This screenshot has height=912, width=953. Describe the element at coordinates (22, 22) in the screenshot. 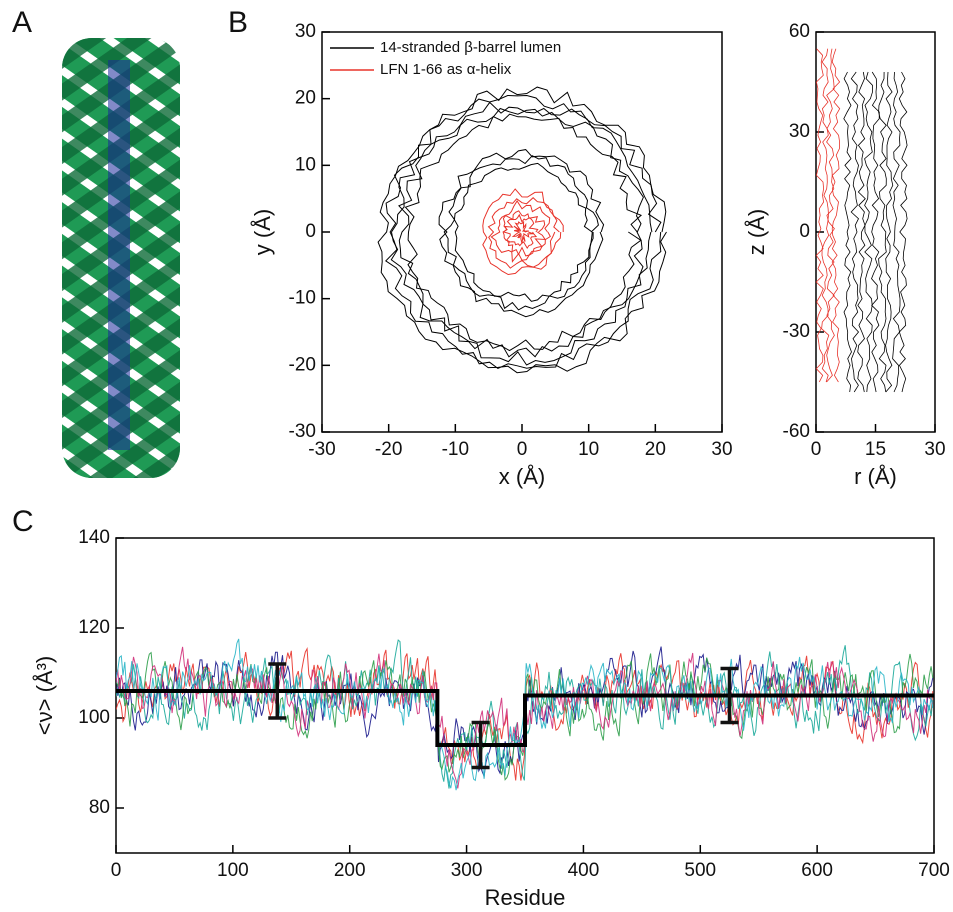

I see `panel-label: A` at that location.